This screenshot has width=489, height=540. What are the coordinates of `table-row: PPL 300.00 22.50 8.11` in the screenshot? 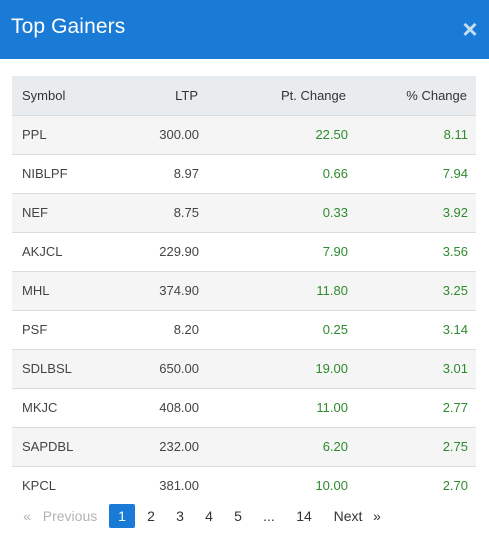 It's located at (244, 134).